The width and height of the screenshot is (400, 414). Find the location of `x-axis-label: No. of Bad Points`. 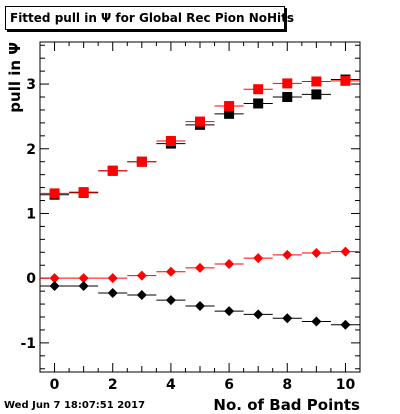

x-axis-label: No. of Bad Points is located at coordinates (286, 405).